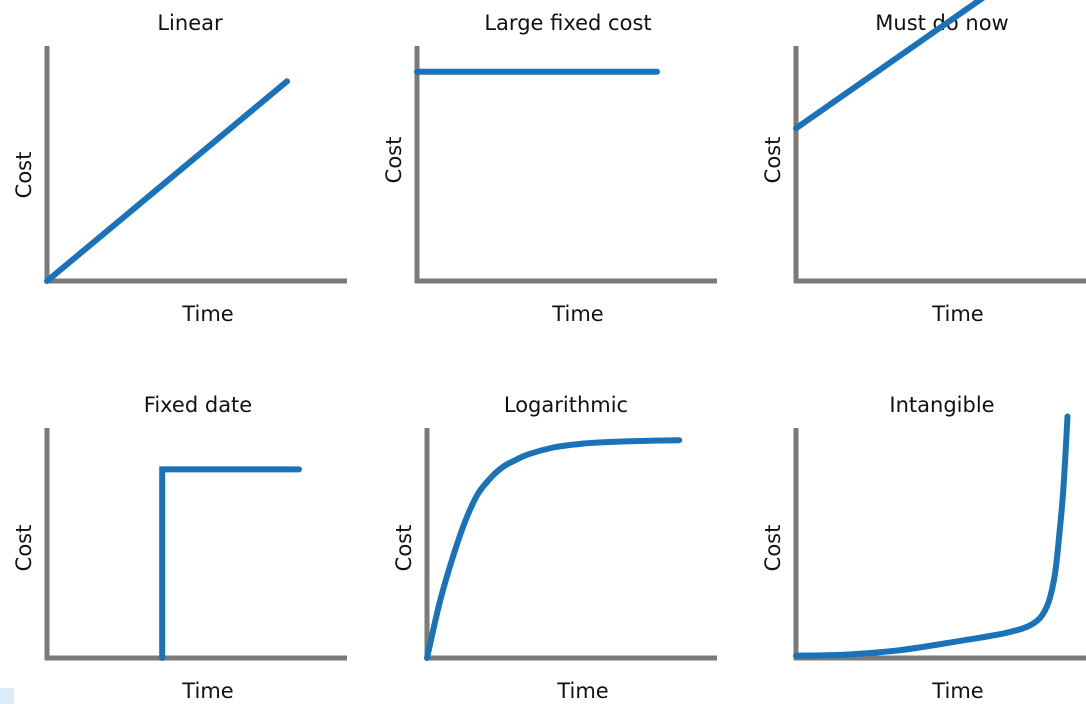  I want to click on panel-title: Fixed date, so click(198, 405).